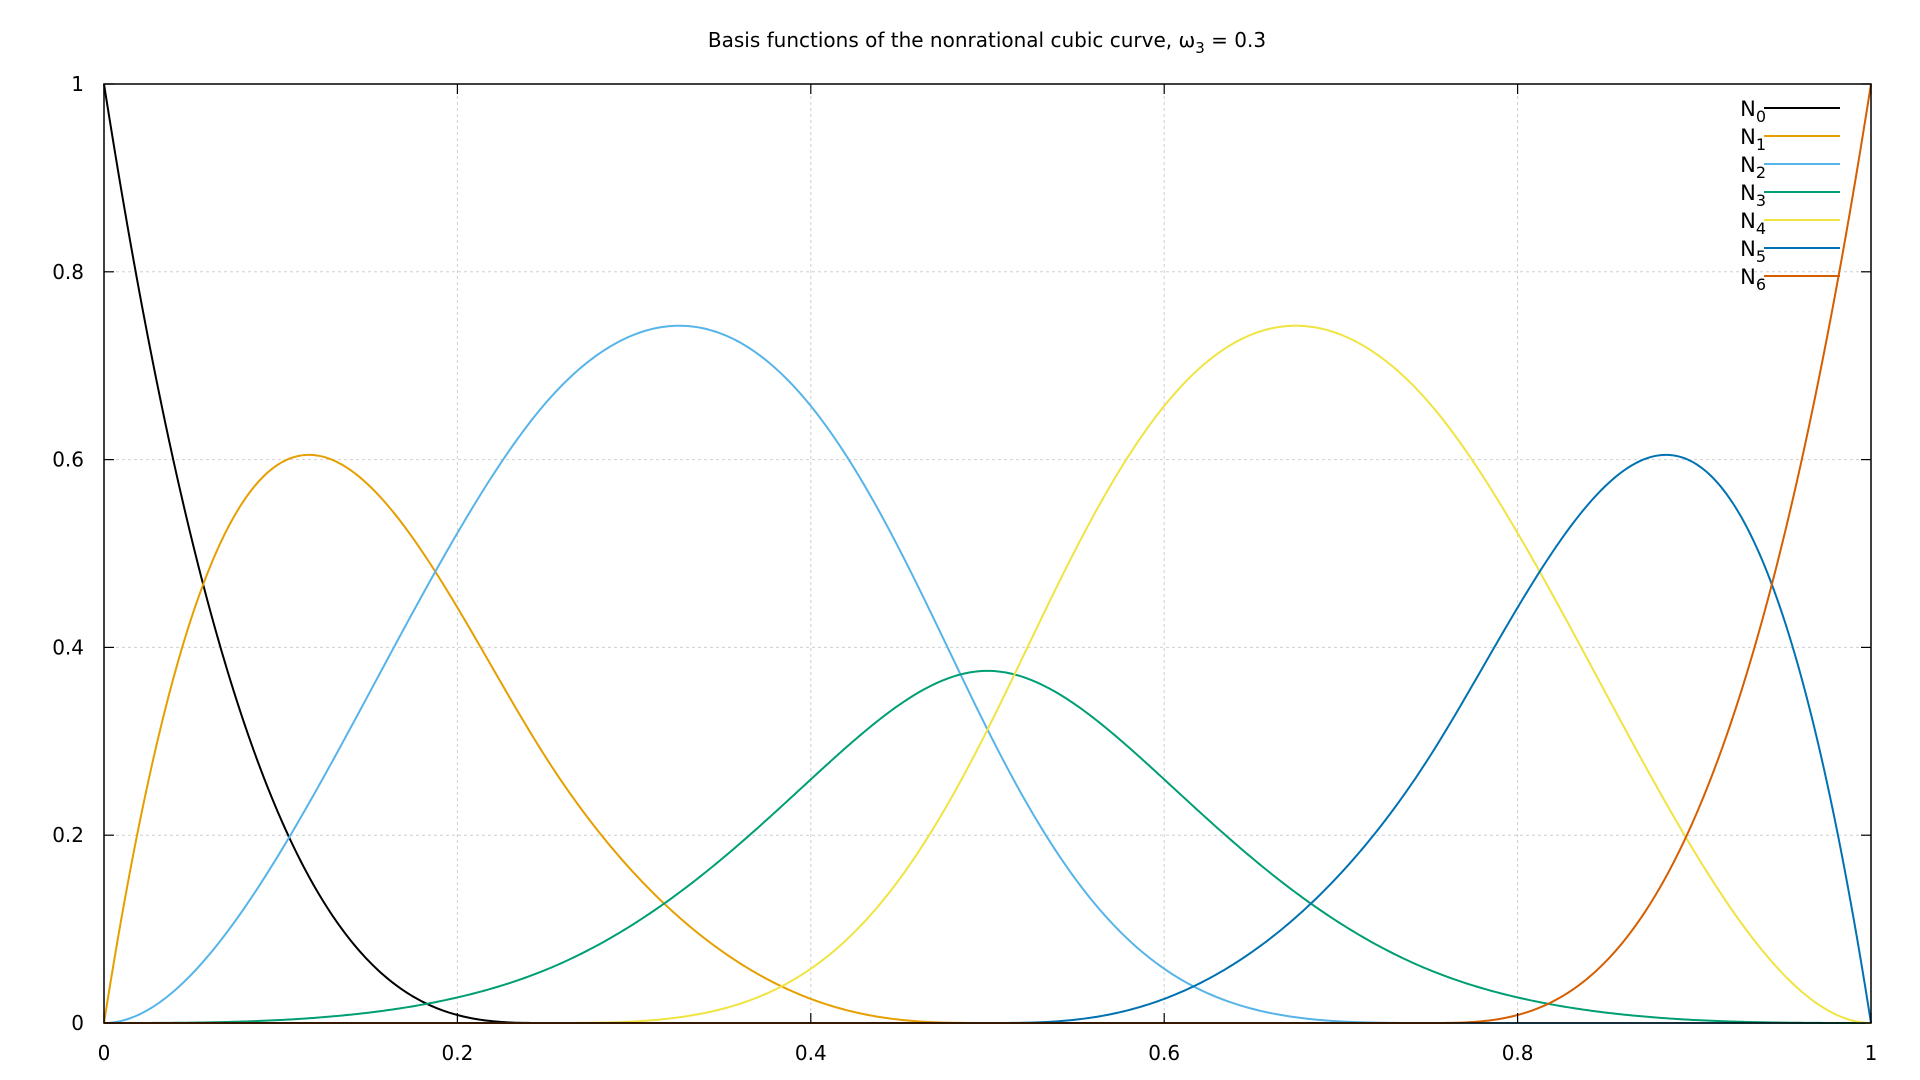 The height and width of the screenshot is (1080, 1920). I want to click on y-tick-label: 0, so click(77, 1023).